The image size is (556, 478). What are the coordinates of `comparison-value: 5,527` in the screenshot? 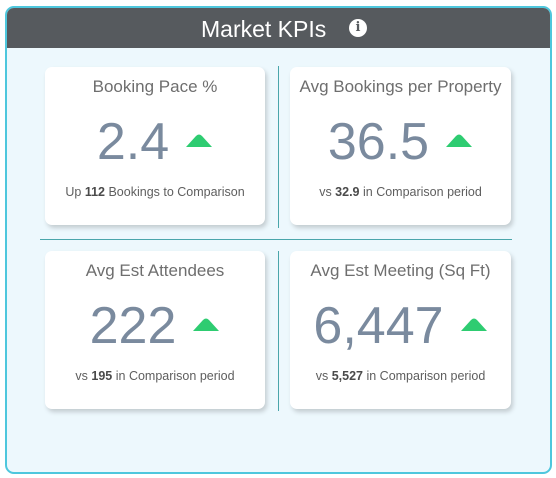 It's located at (347, 376).